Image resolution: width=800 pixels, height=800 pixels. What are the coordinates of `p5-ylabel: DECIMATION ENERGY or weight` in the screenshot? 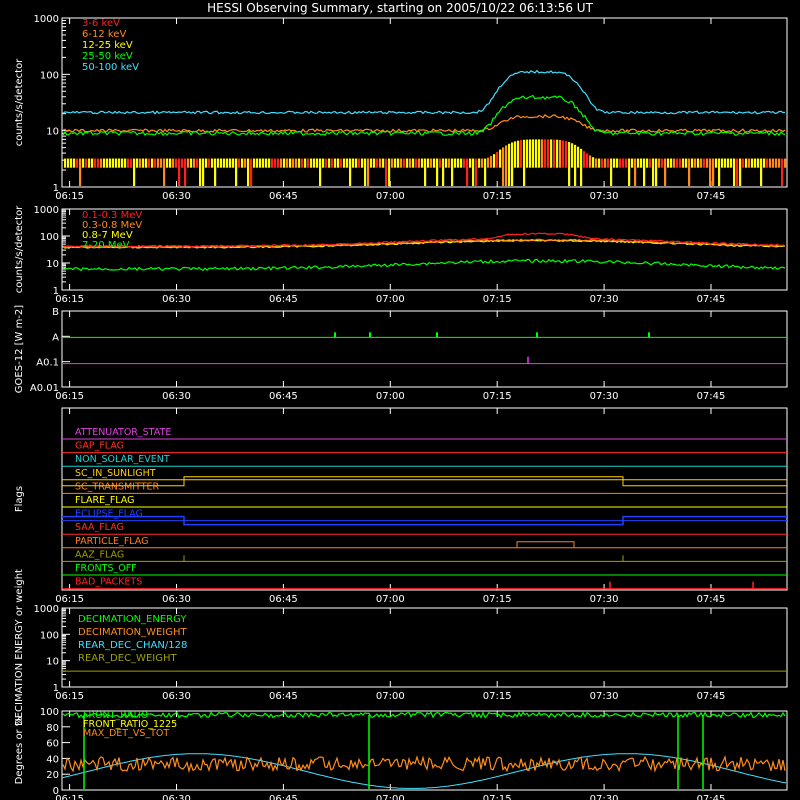 It's located at (19, 647).